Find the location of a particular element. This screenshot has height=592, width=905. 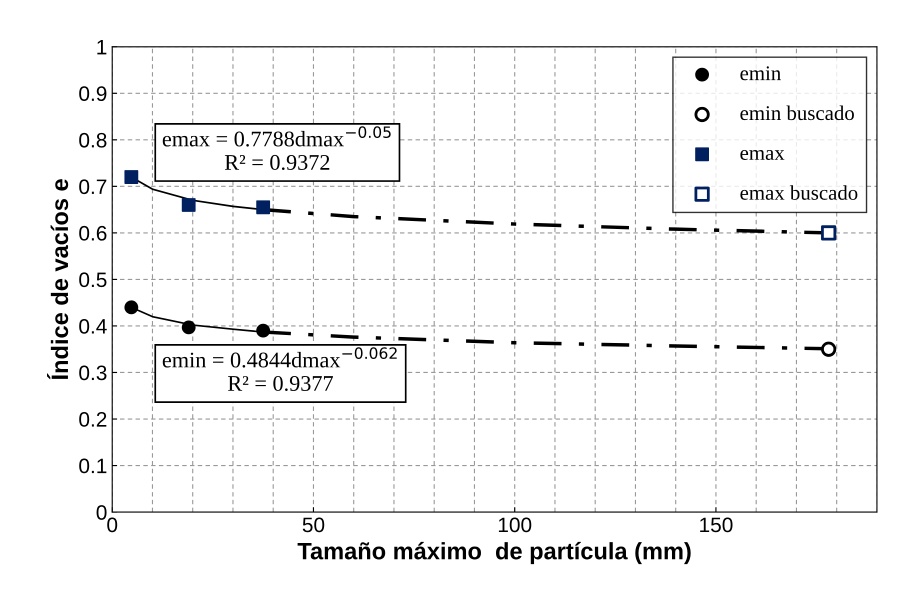

text: emax = 0.7788dmax$^{−0.05}$ R² = 0.9372 is located at coordinates (276, 148).